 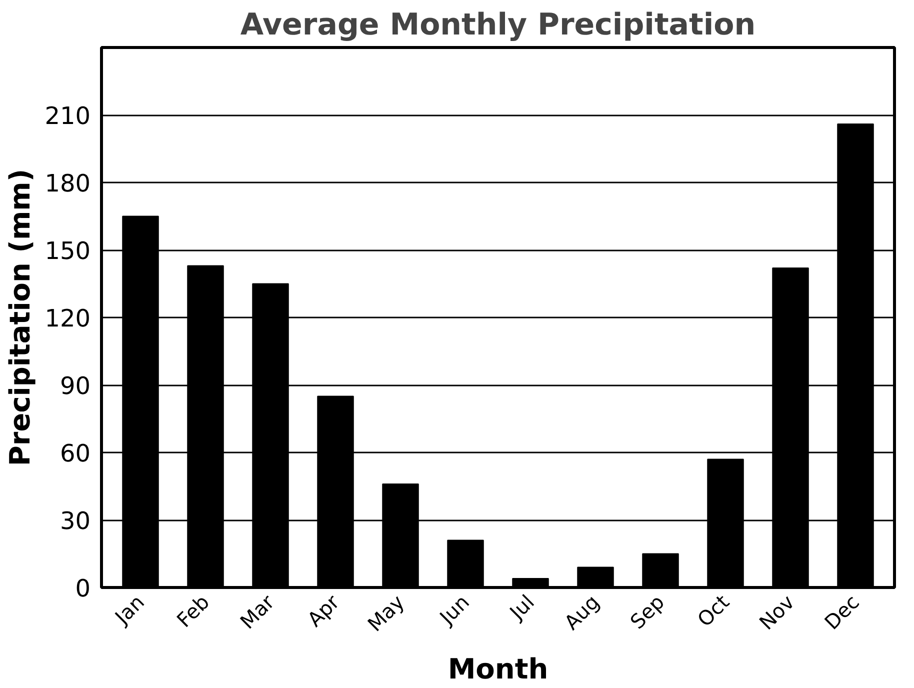 What do you see at coordinates (777, 612) in the screenshot?
I see `x-tick-label: Nov` at bounding box center [777, 612].